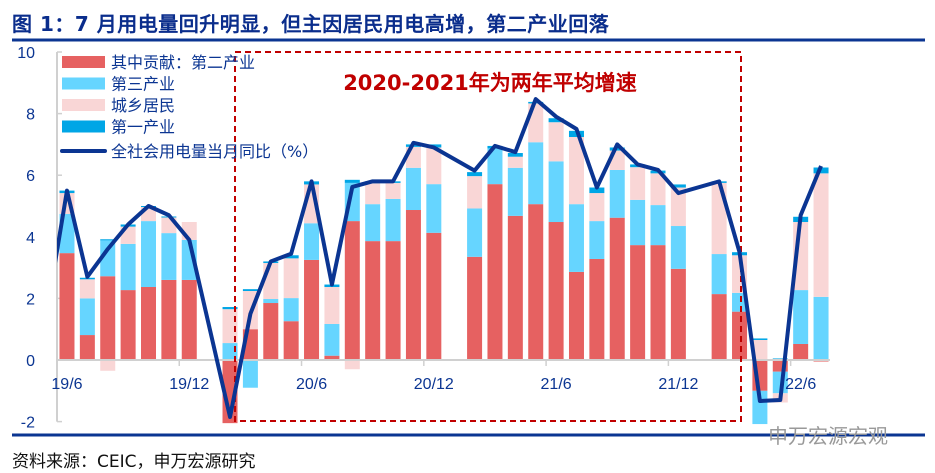 This screenshot has height=473, width=935. Describe the element at coordinates (143, 127) in the screenshot. I see `legend-label-primary: 第一产业` at that location.